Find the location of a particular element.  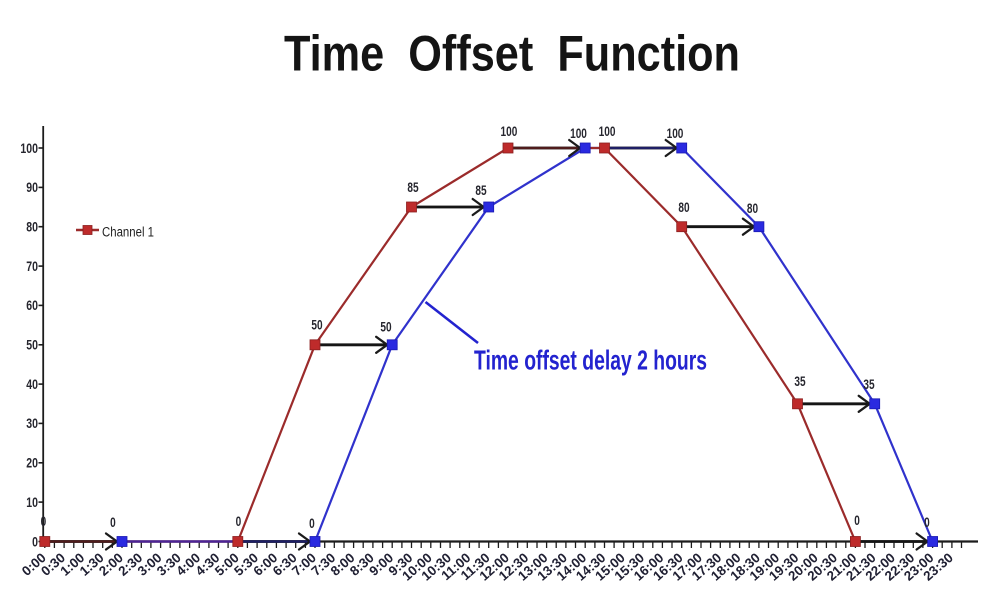

svg-text: 30 is located at coordinates (32, 424).